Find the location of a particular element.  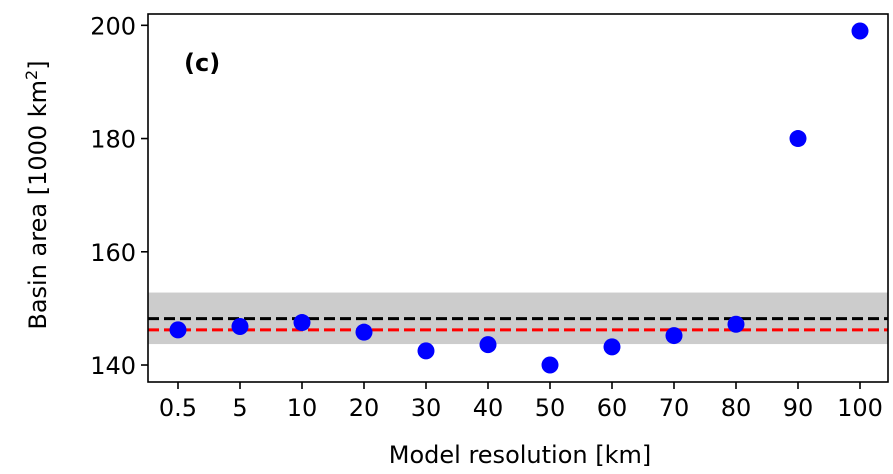

y-axis-label: Basin area [1000 km2] is located at coordinates (37, 194).